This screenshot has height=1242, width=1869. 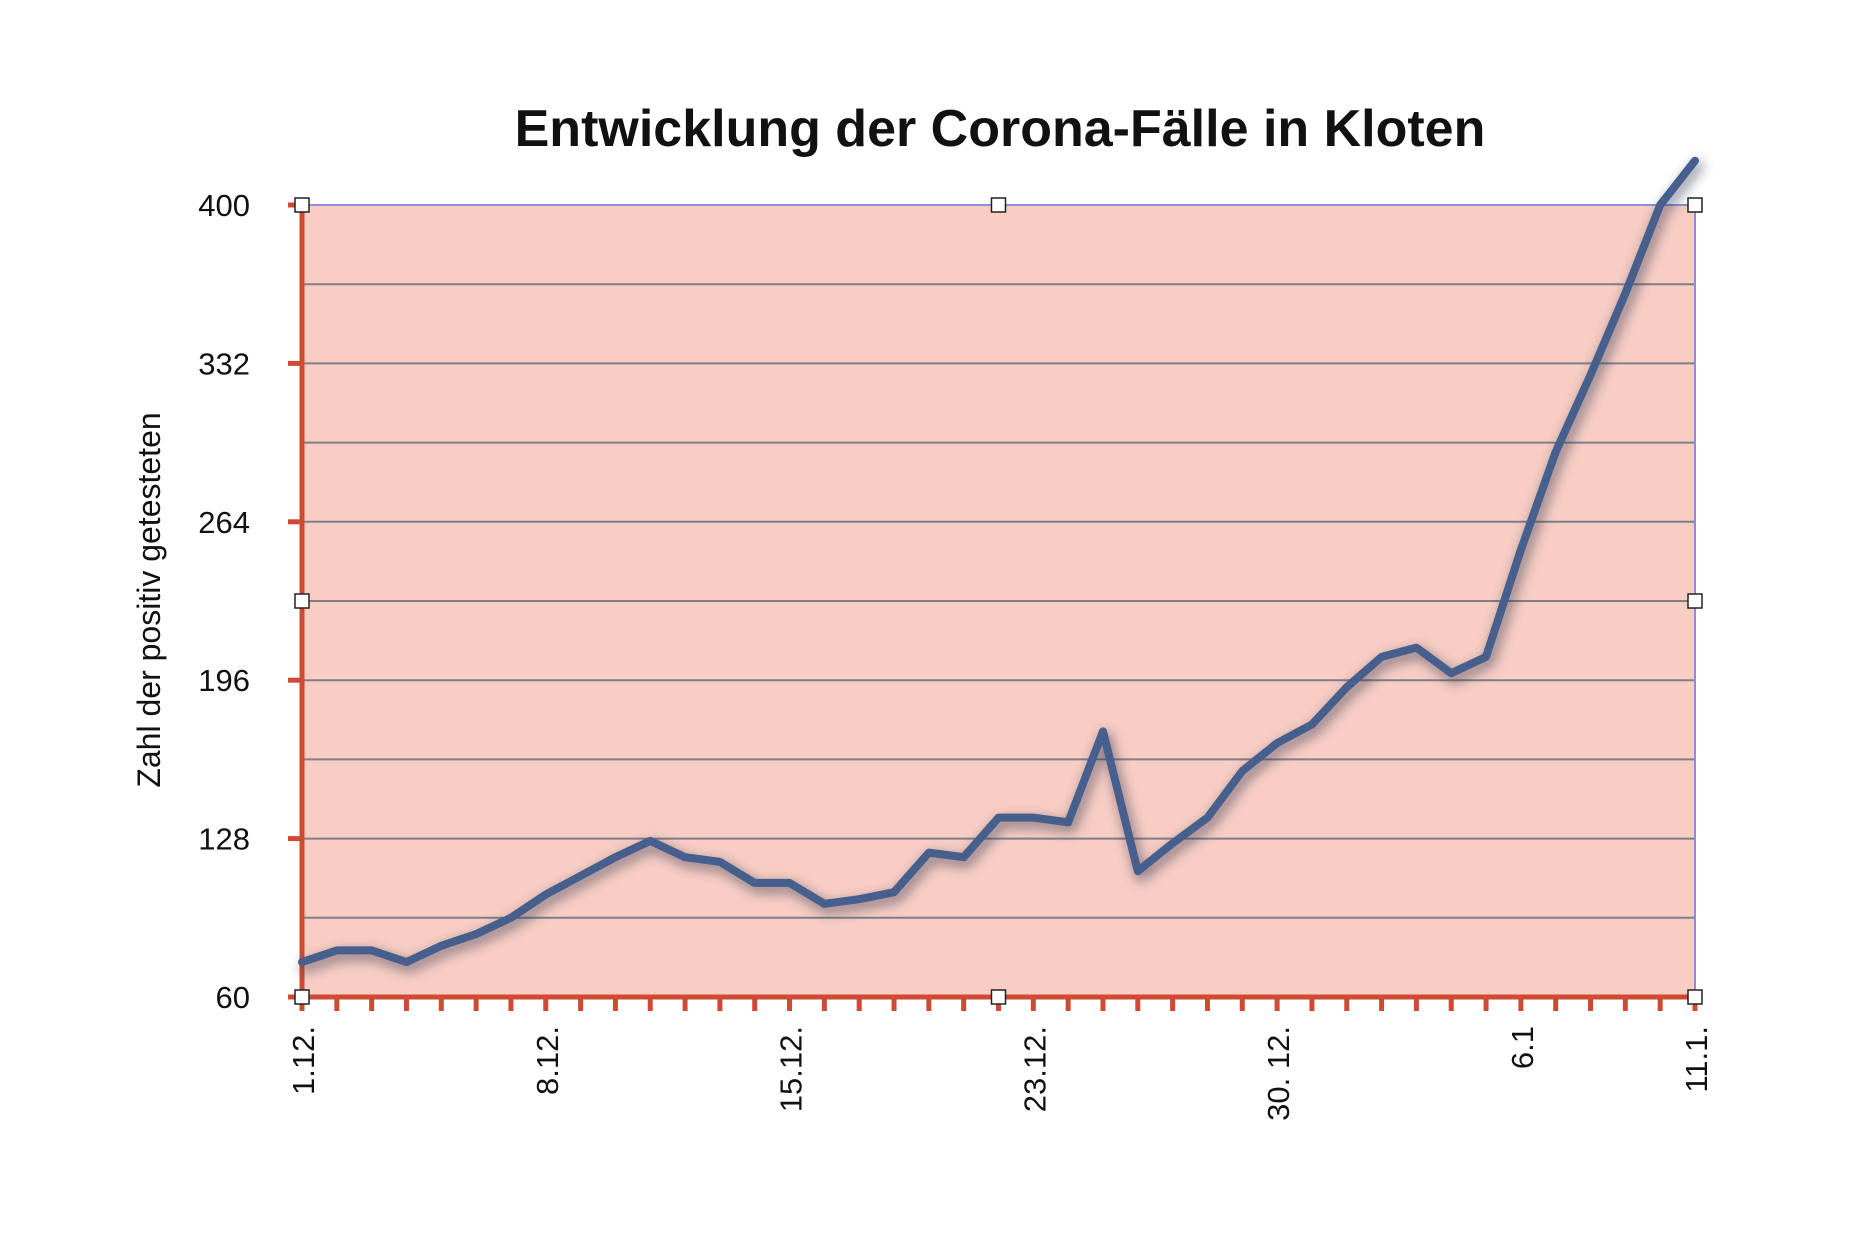 What do you see at coordinates (1278, 1073) in the screenshot?
I see `x-tick-label: 30. 12.` at bounding box center [1278, 1073].